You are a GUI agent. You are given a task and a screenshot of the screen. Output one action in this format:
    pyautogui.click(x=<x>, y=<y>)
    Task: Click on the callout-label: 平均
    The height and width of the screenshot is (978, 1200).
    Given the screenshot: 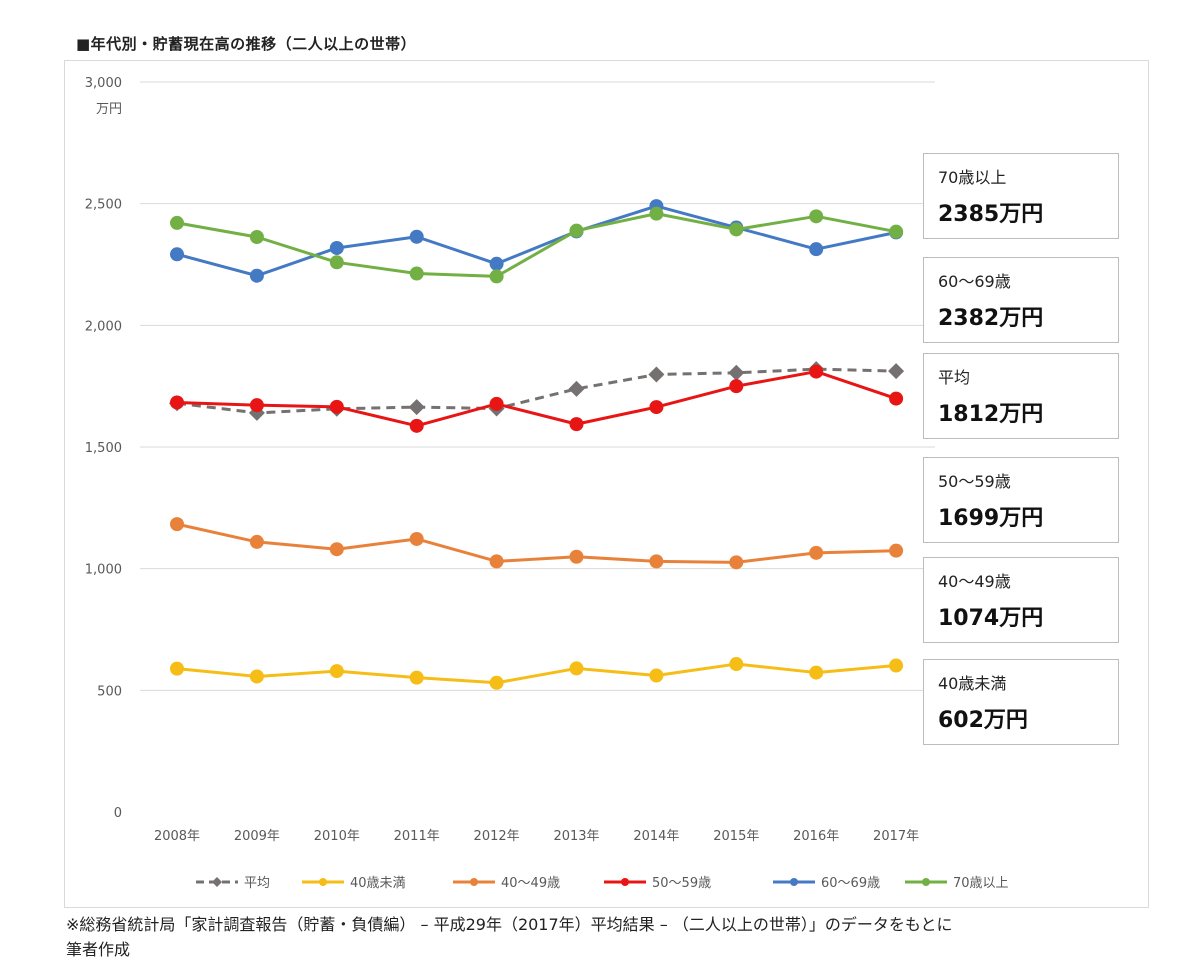 What is the action you would take?
    pyautogui.click(x=954, y=377)
    